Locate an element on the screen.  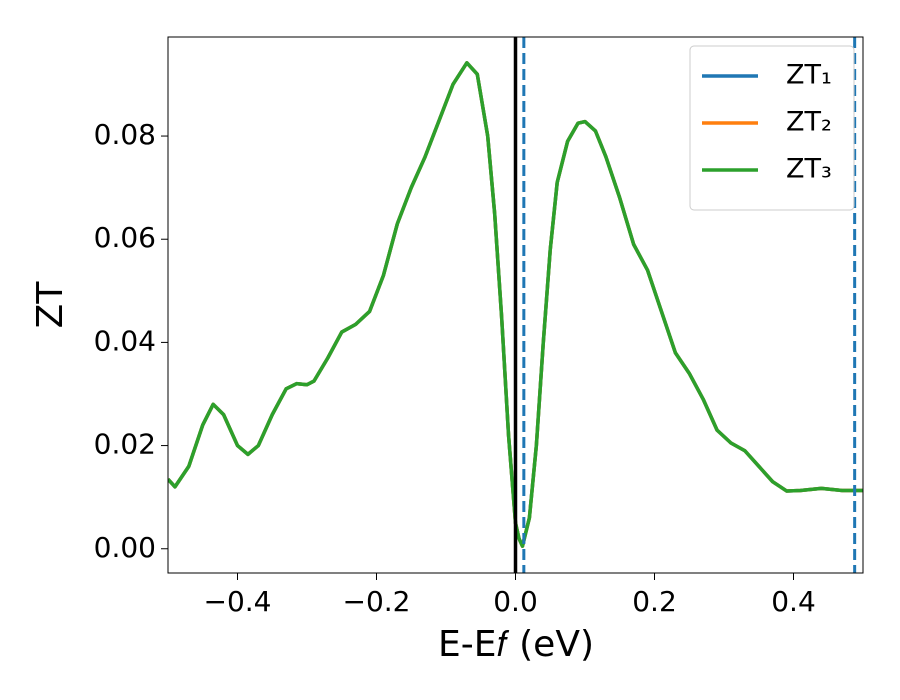
y-tick-label: 0.06 is located at coordinates (125, 237).